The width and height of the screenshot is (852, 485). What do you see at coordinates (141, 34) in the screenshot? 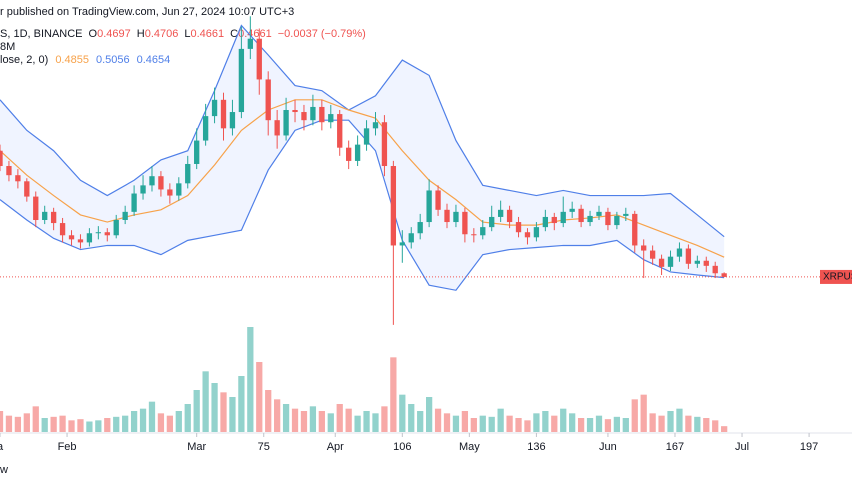
I see `ohlc-label: H` at bounding box center [141, 34].